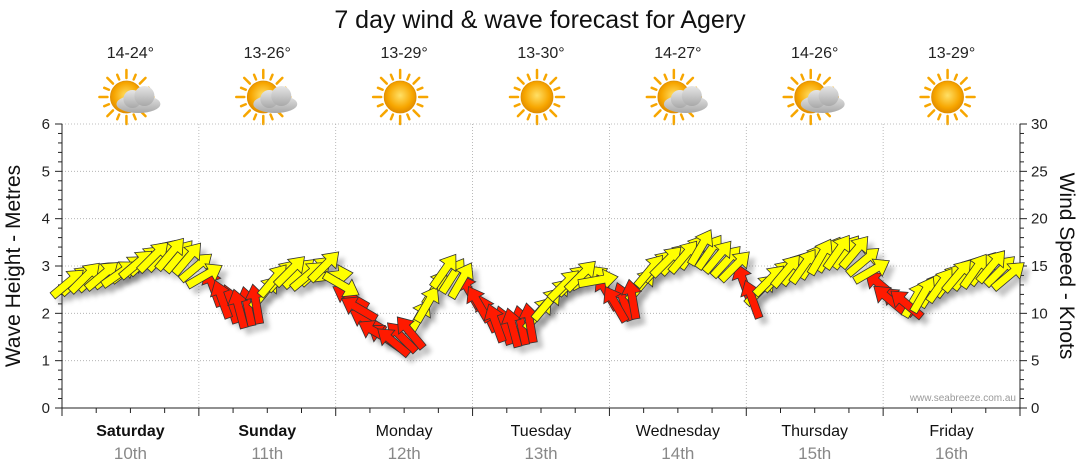 This screenshot has height=475, width=1080. What do you see at coordinates (951, 431) in the screenshot?
I see `day-name: Friday` at bounding box center [951, 431].